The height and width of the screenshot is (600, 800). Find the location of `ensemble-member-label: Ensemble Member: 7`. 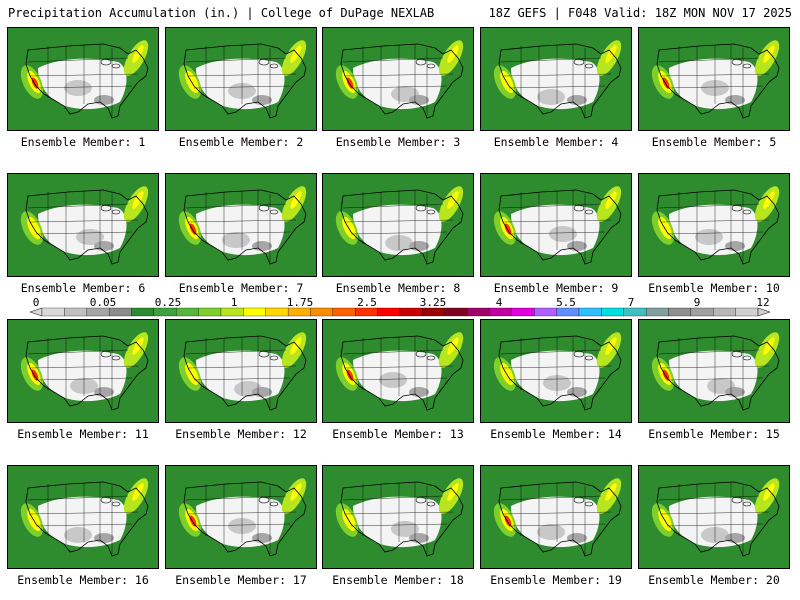

ensemble-member-label: Ensemble Member: 7 is located at coordinates (241, 288).